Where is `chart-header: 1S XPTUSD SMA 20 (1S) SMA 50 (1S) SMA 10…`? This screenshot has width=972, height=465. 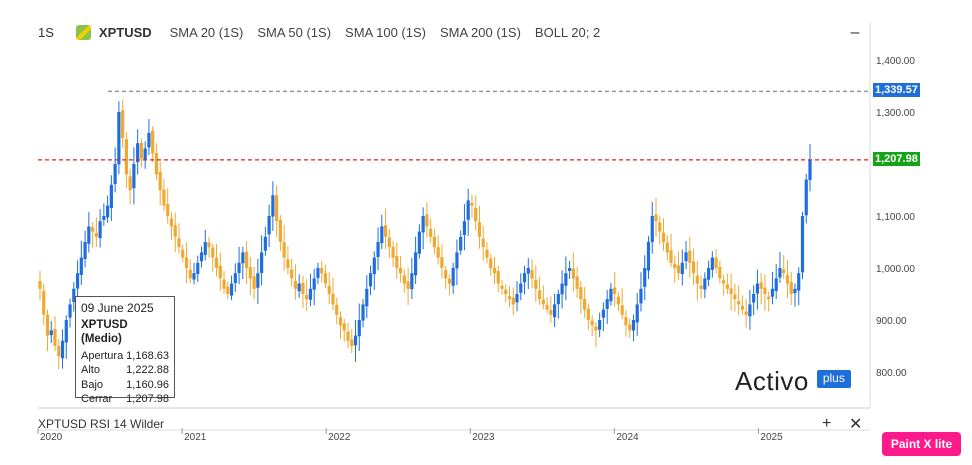
chart-header: 1S XPTUSD SMA 20 (1S) SMA 50 (1S) SMA 10… is located at coordinates (322, 32).